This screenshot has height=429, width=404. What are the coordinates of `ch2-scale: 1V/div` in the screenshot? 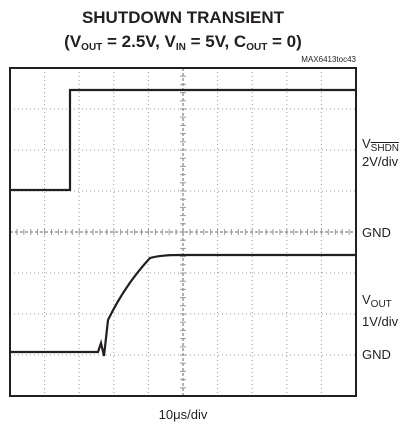 It's located at (380, 321).